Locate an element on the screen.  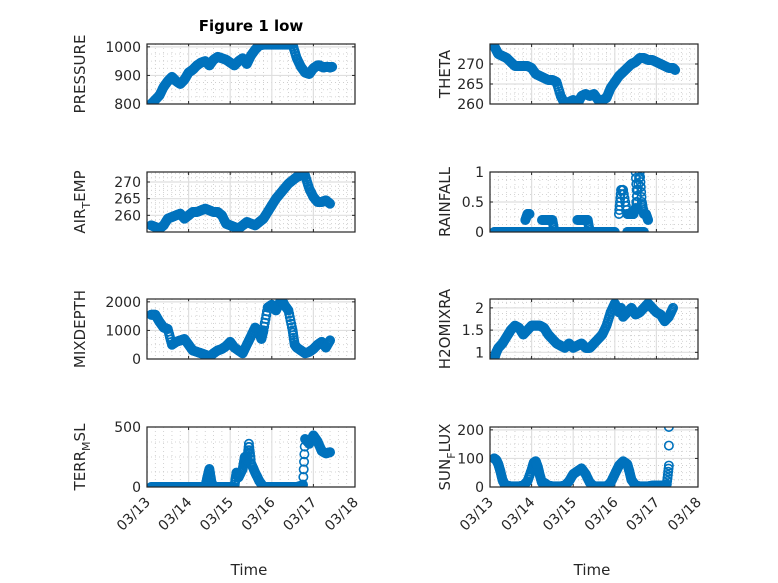
series-h2omixra is located at coordinates (584, 329).